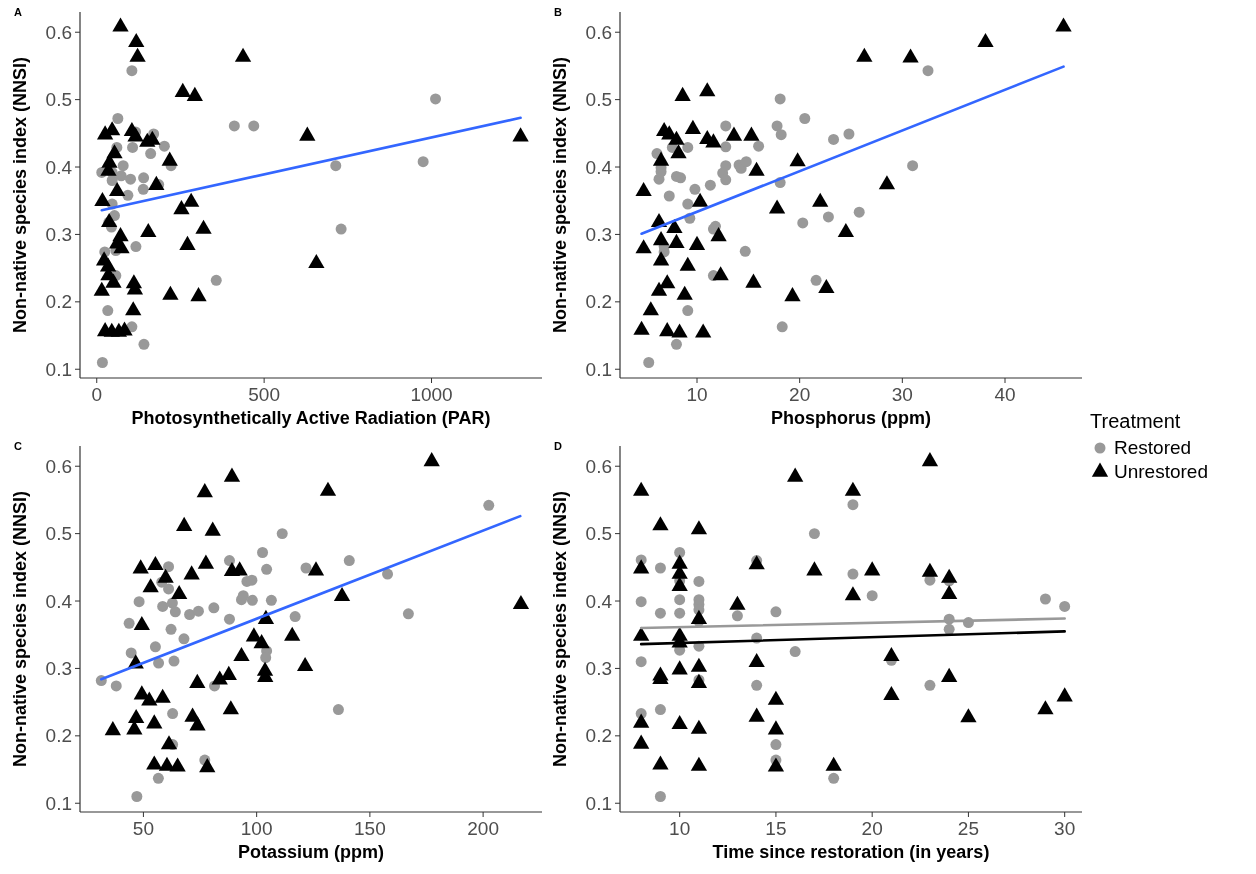 This screenshot has width=1256, height=874. What do you see at coordinates (311, 852) in the screenshot?
I see `x-axis-title: Potassium (ppm)` at bounding box center [311, 852].